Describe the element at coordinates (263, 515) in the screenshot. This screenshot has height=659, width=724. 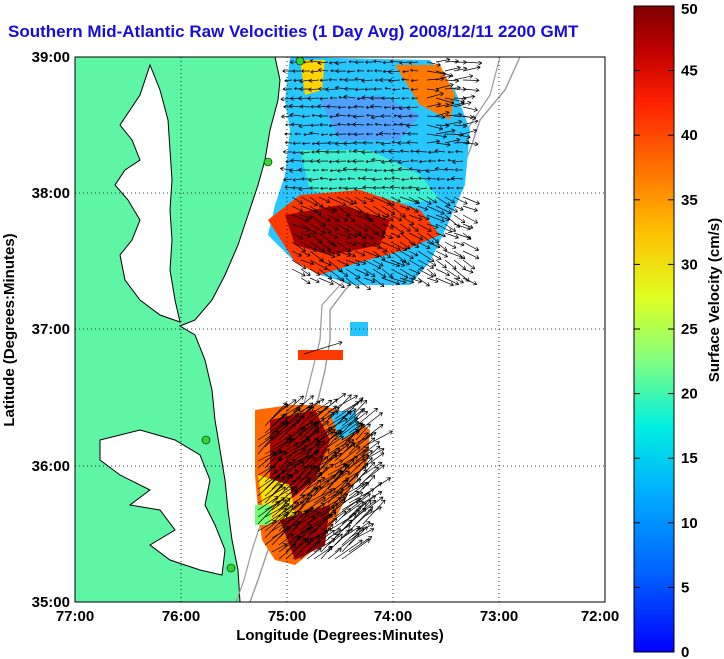
I see `velocity-patch` at that location.